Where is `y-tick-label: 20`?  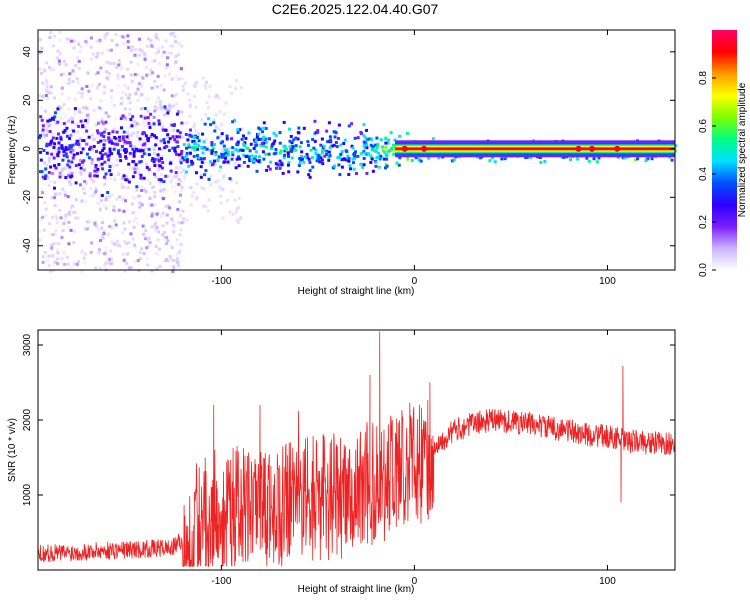 y-tick-label: 20 is located at coordinates (27, 100).